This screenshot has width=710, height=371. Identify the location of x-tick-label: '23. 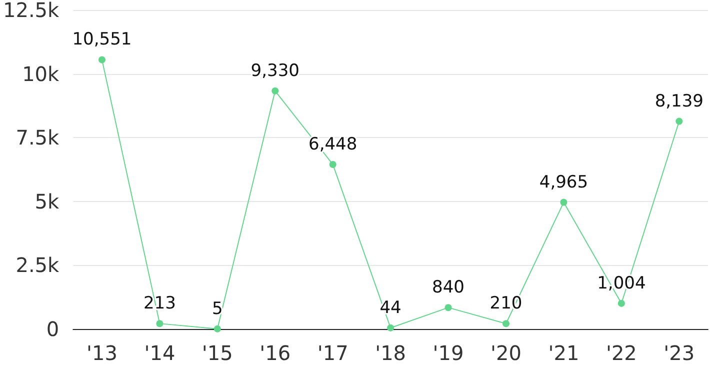
(679, 353).